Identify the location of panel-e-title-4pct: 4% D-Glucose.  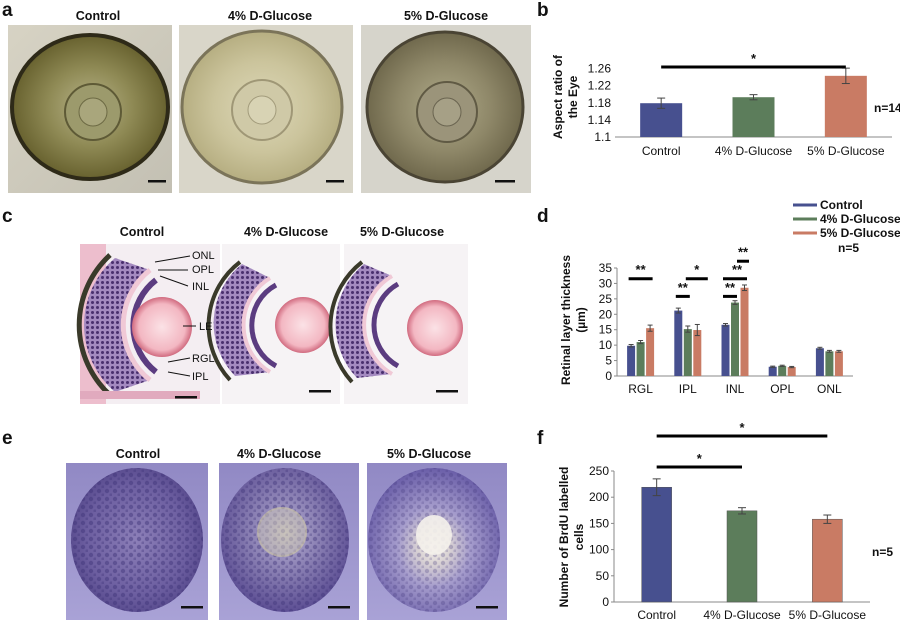
(279, 454).